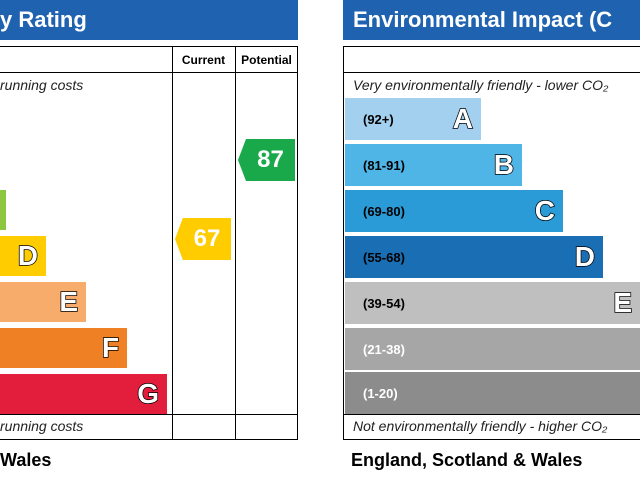 The height and width of the screenshot is (480, 640). Describe the element at coordinates (28, 255) in the screenshot. I see `energy-band-d-letter: D` at that location.